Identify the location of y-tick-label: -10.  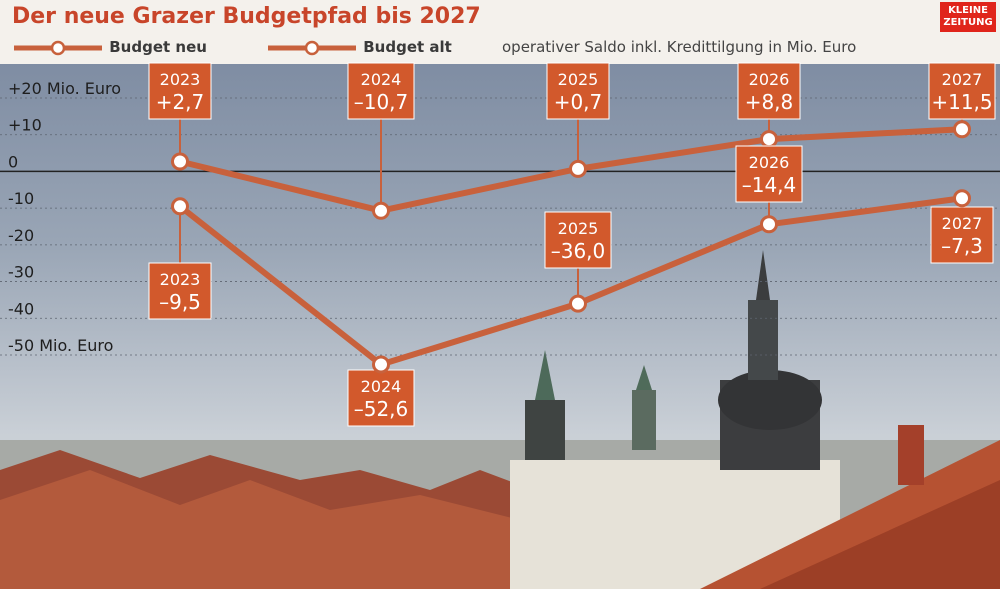
(21, 198).